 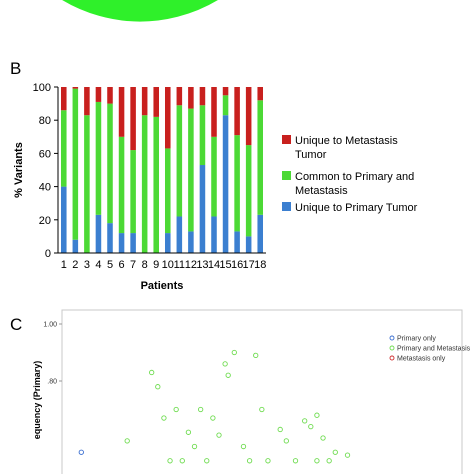 I want to click on y-axis-title: equency (Primary), so click(x=37, y=400).